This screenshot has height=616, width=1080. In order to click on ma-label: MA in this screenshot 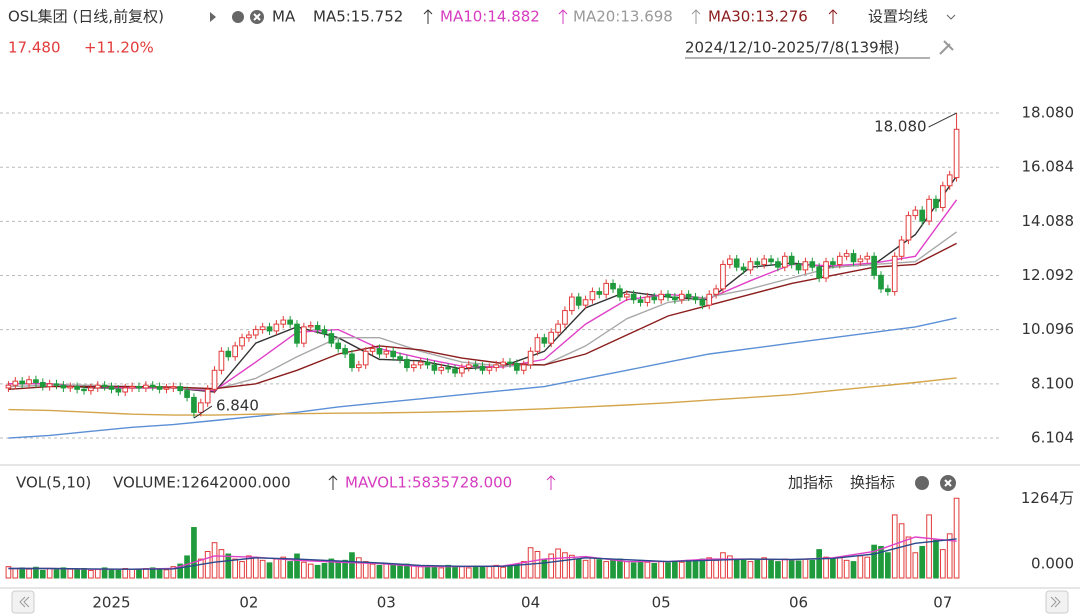, I will do `click(284, 17)`.